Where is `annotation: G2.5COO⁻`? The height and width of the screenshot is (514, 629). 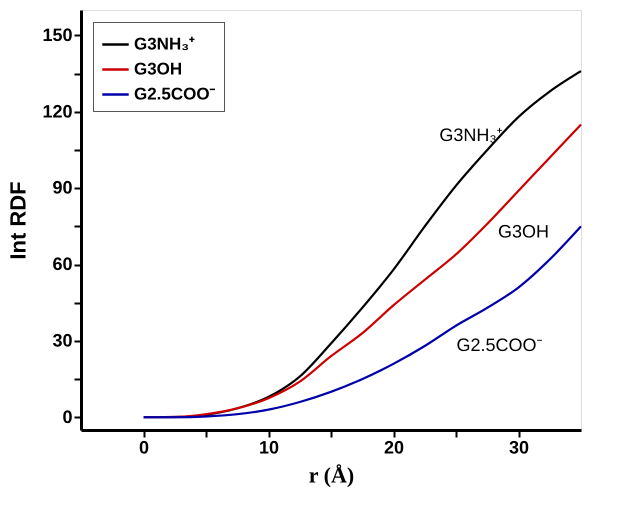
annotation: G2.5COO⁻ is located at coordinates (499, 345).